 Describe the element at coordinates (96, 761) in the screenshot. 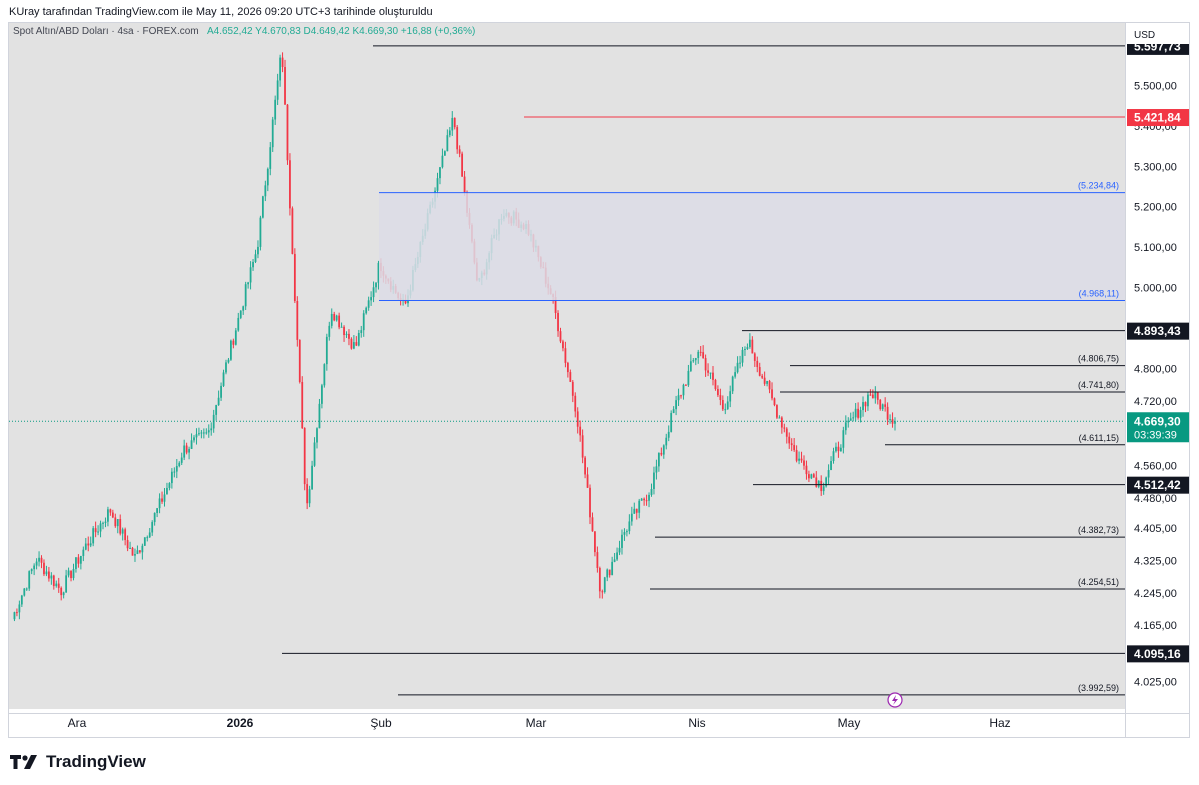

I see `brand-name: TradingView` at that location.